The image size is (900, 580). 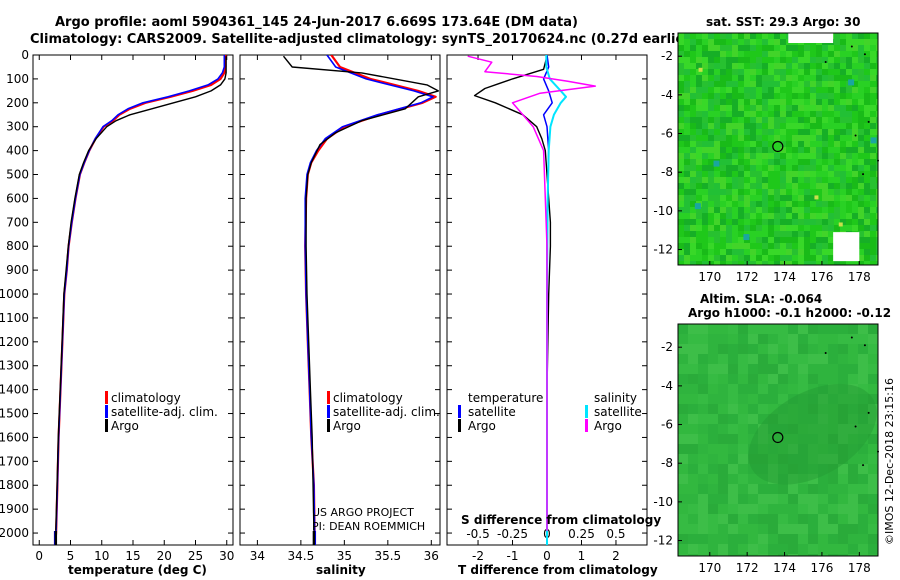 I want to click on map-y-tick-label: -10, so click(x=663, y=211).